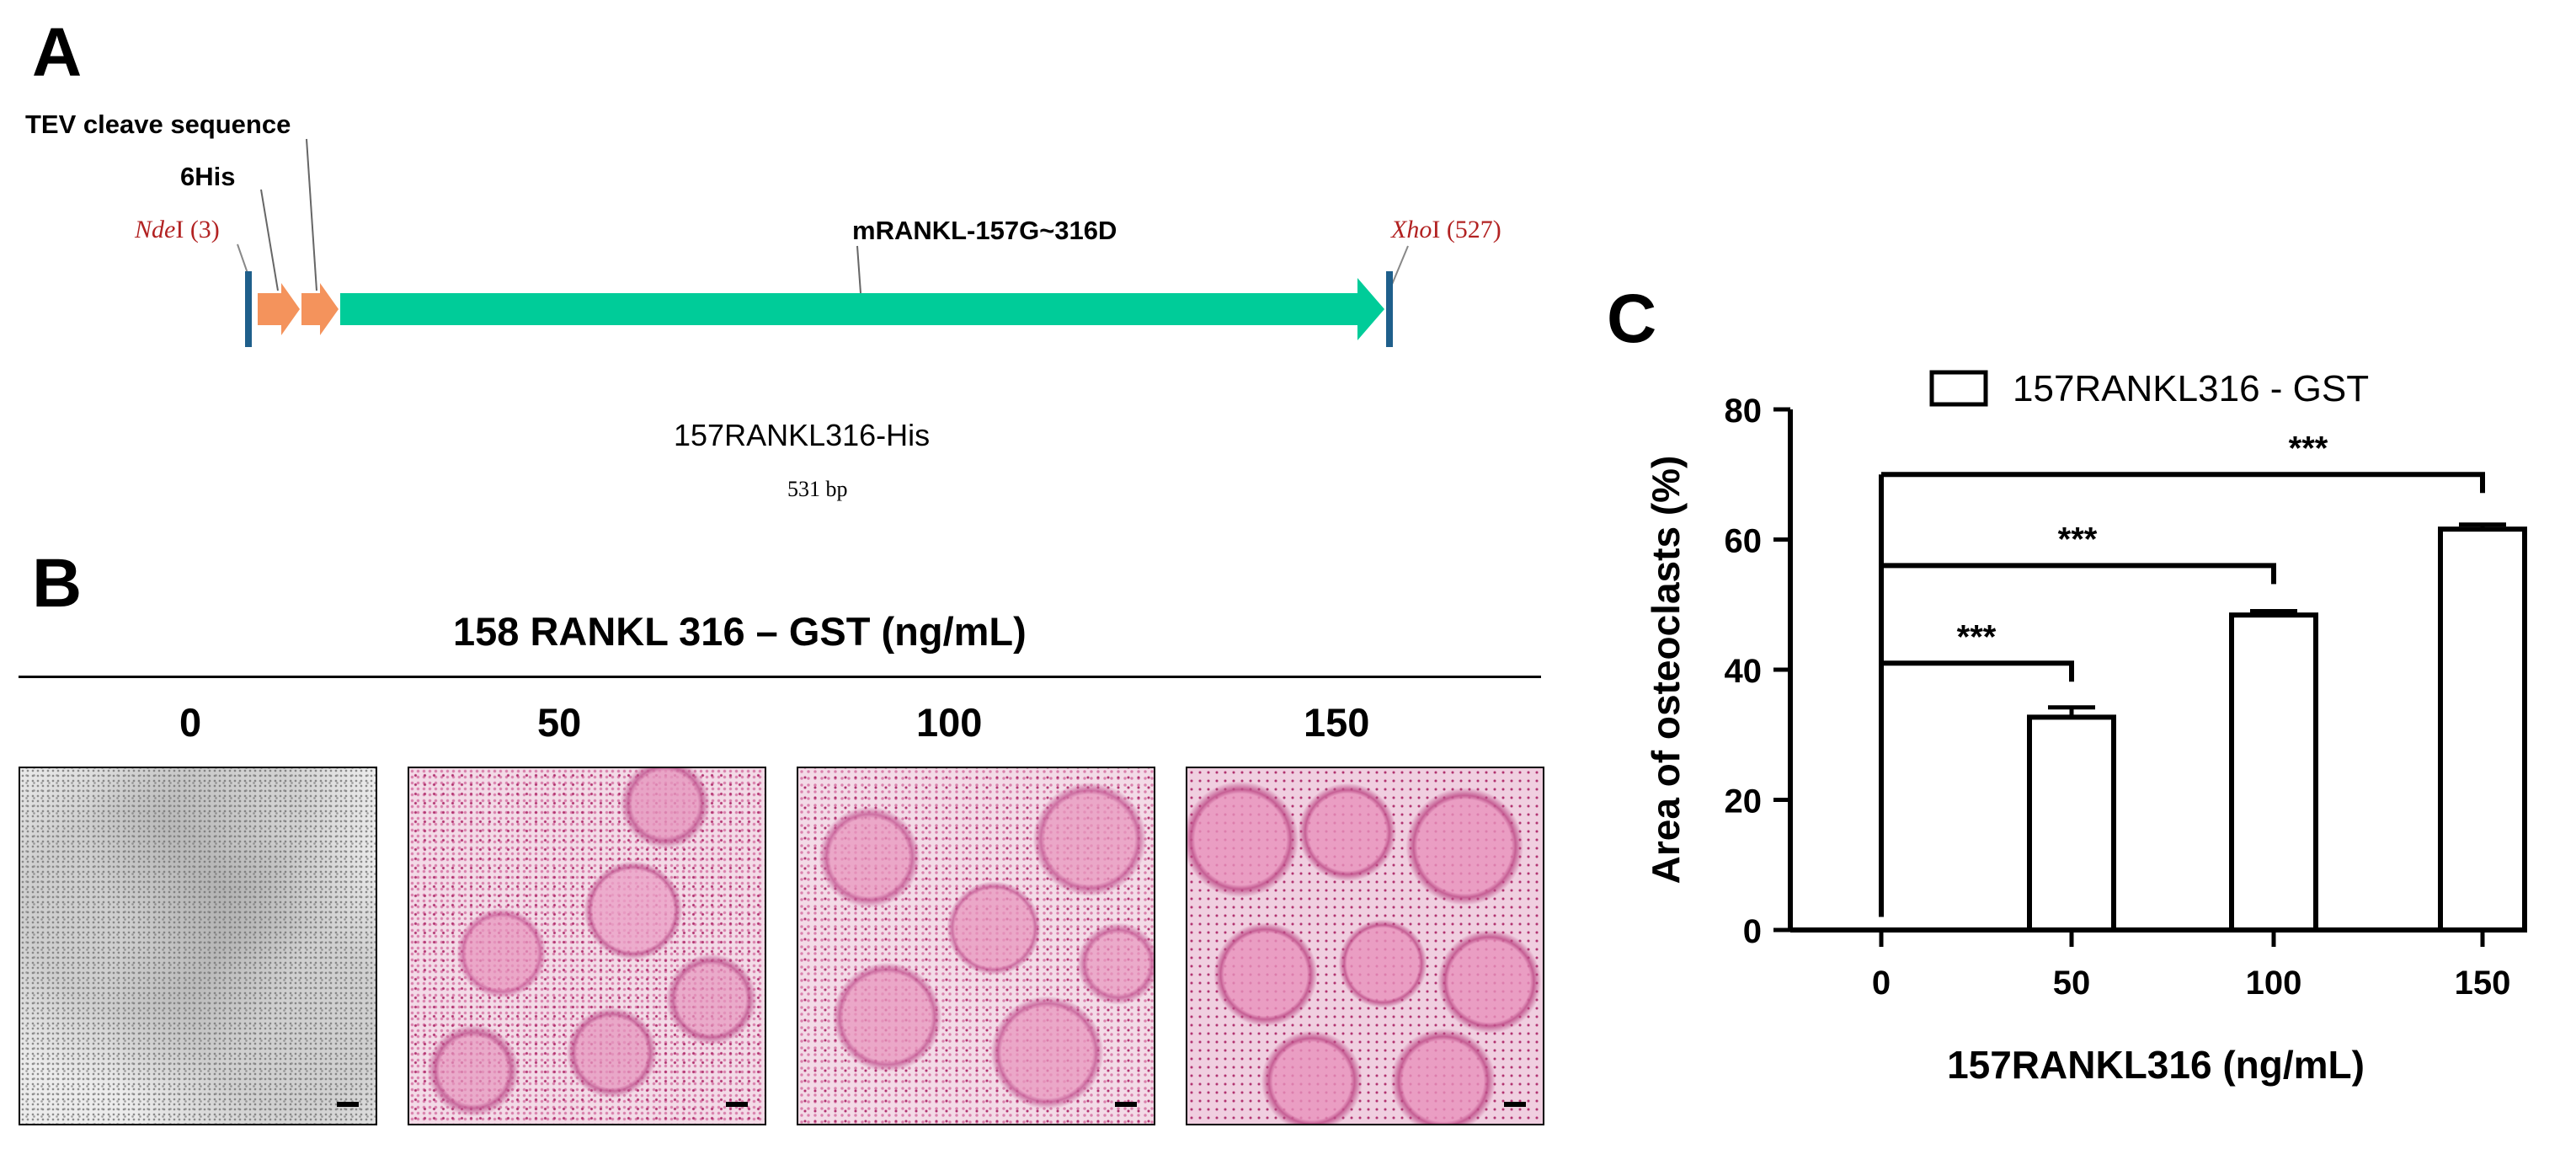 This screenshot has width=2576, height=1149. What do you see at coordinates (1337, 722) in the screenshot?
I see `dose-label-150: 150` at bounding box center [1337, 722].